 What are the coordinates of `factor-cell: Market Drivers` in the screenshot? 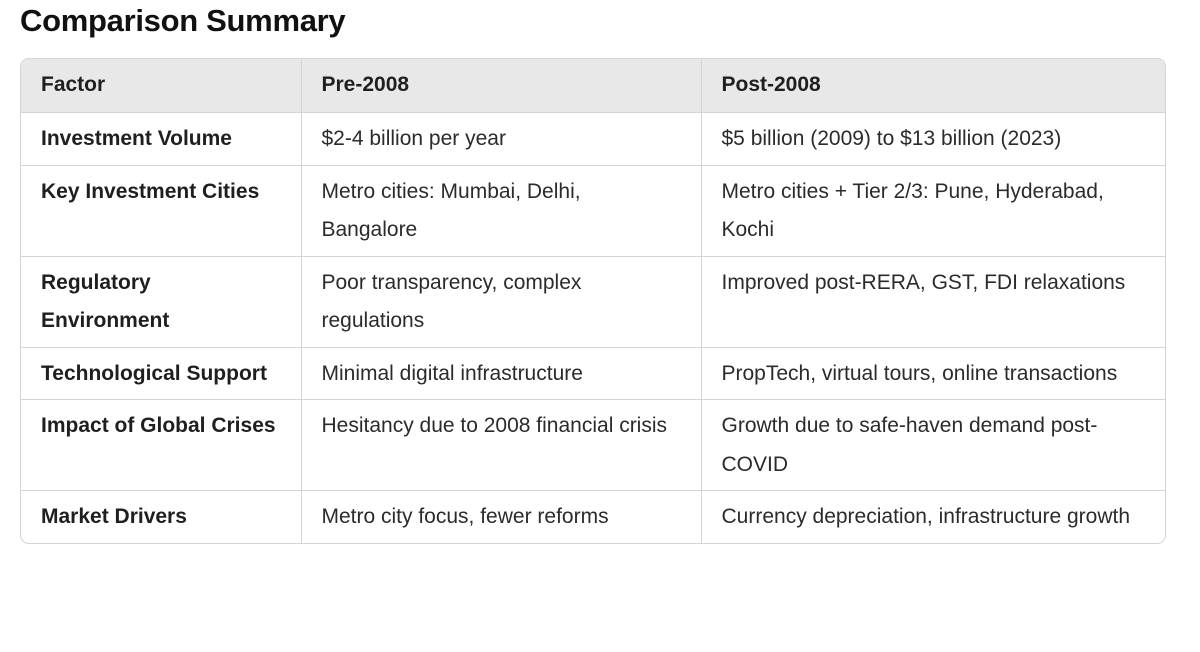 It's located at (161, 516).